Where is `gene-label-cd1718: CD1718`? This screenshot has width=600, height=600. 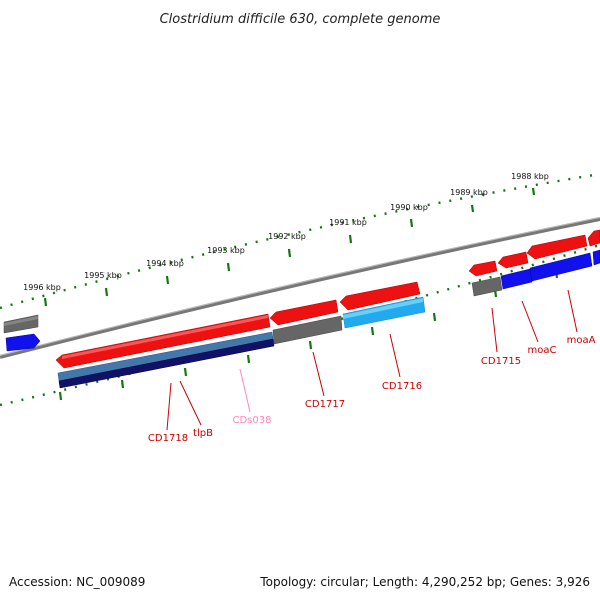 gene-label-cd1718: CD1718 is located at coordinates (168, 438).